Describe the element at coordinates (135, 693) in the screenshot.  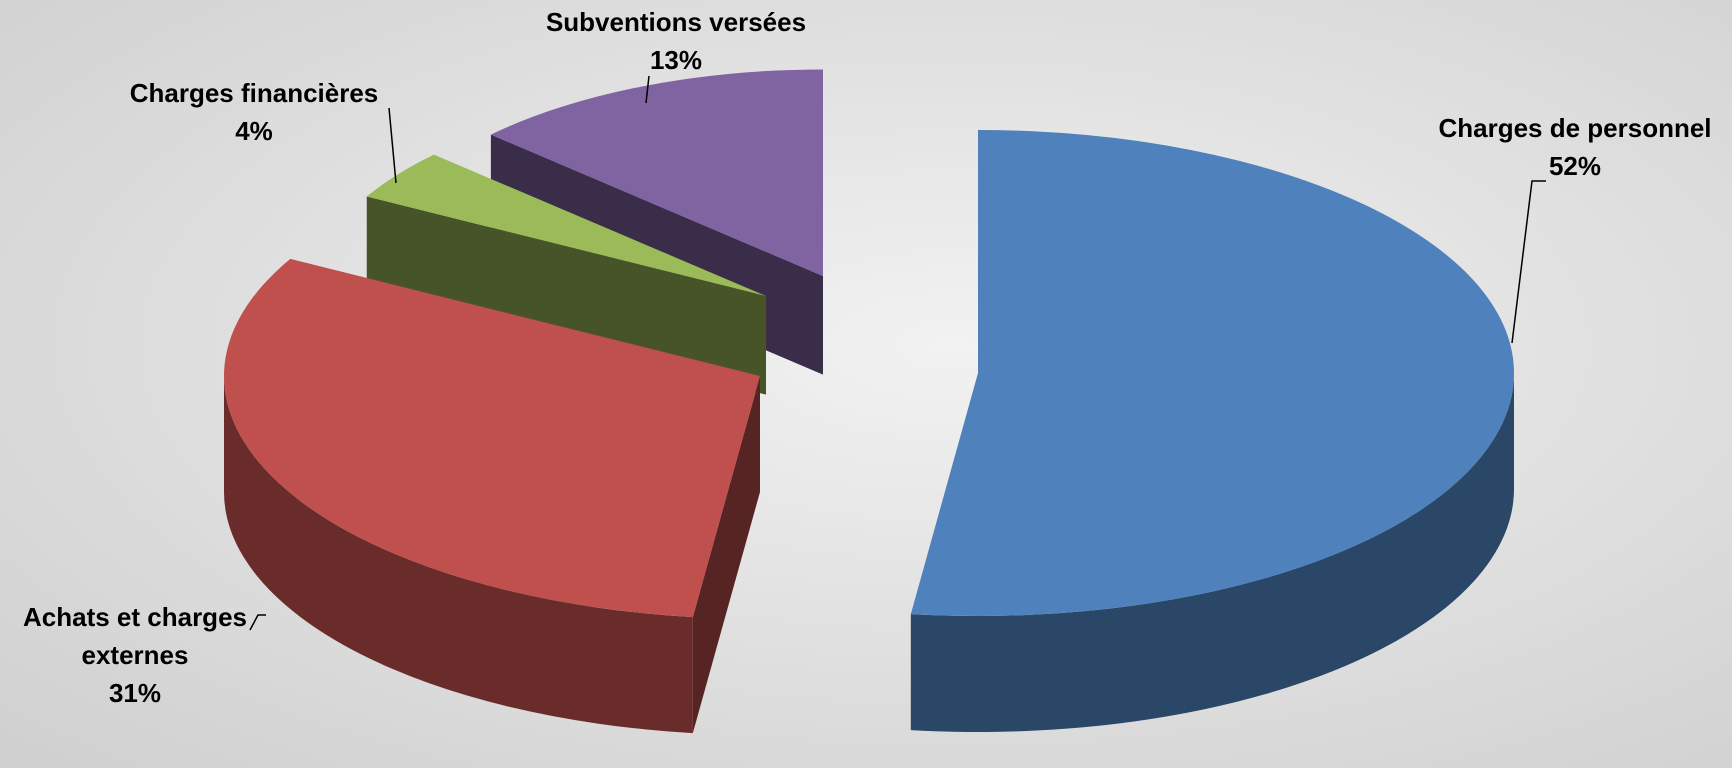
I see `value-label: 31%` at that location.